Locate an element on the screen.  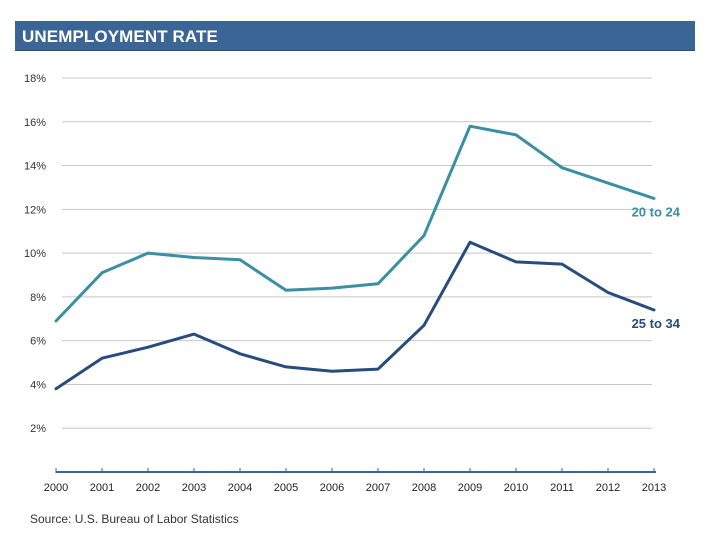
y-tick-label: 14% is located at coordinates (35, 167).